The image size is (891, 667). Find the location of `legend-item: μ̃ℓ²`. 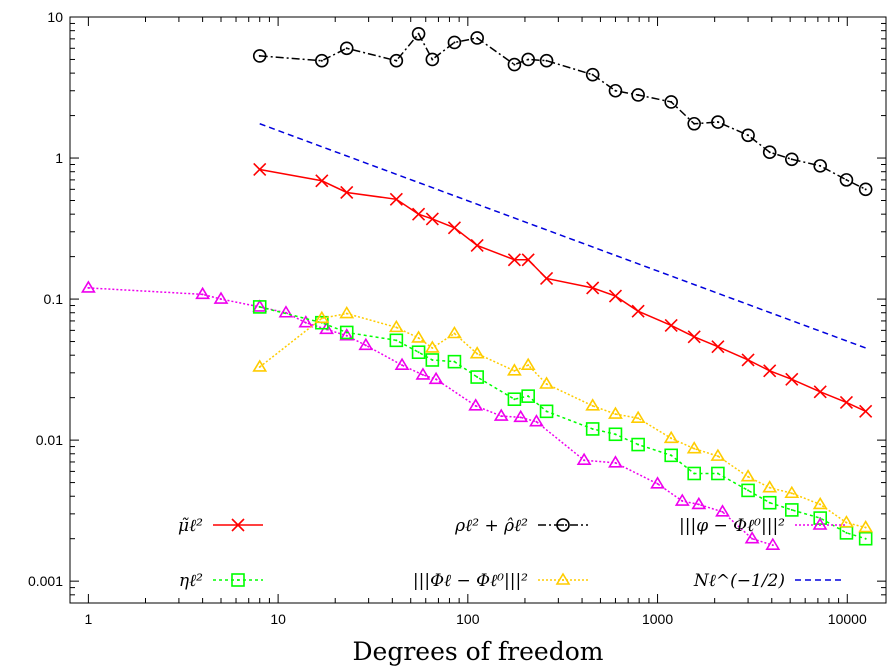

legend-item: μ̃ℓ² is located at coordinates (220, 526).